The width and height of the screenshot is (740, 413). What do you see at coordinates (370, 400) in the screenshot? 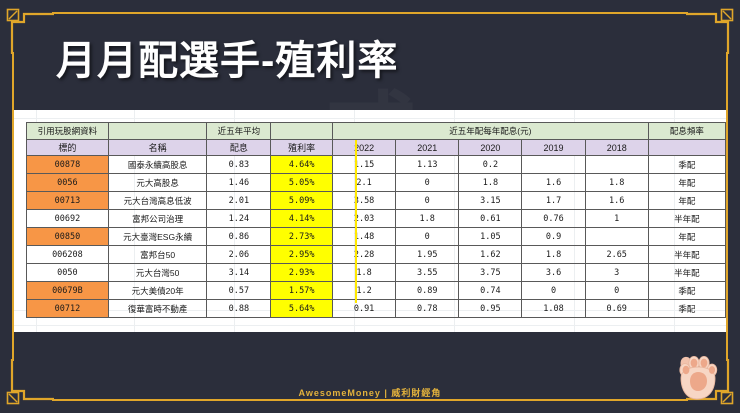
I see `frame-edge-bottom` at bounding box center [370, 400].